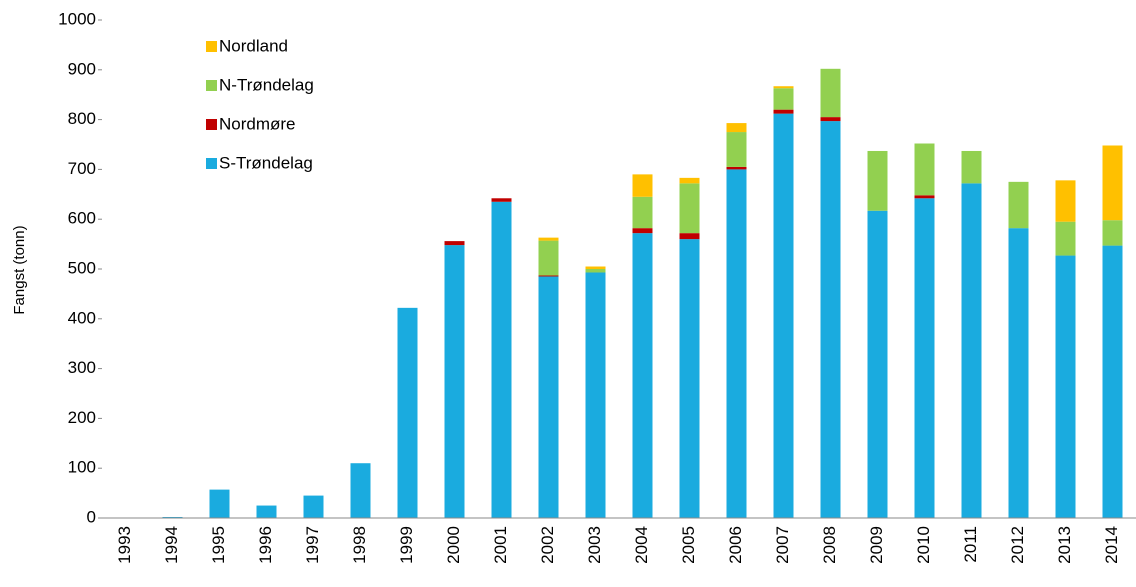 The height and width of the screenshot is (587, 1136). What do you see at coordinates (124, 545) in the screenshot?
I see `x-tick-label: 1993` at bounding box center [124, 545].